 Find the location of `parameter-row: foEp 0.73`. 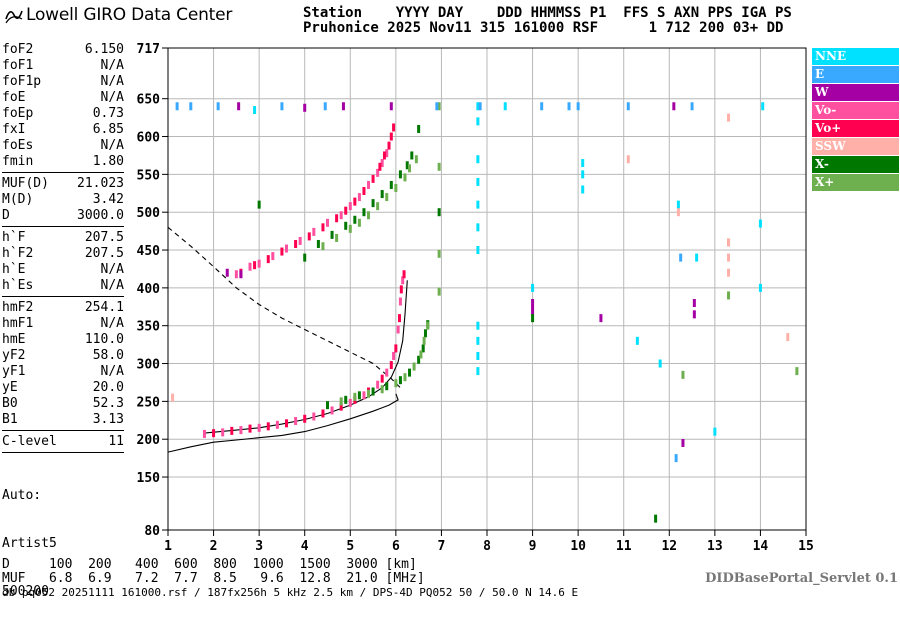

parameter-row: foEp 0.73 is located at coordinates (63, 114).